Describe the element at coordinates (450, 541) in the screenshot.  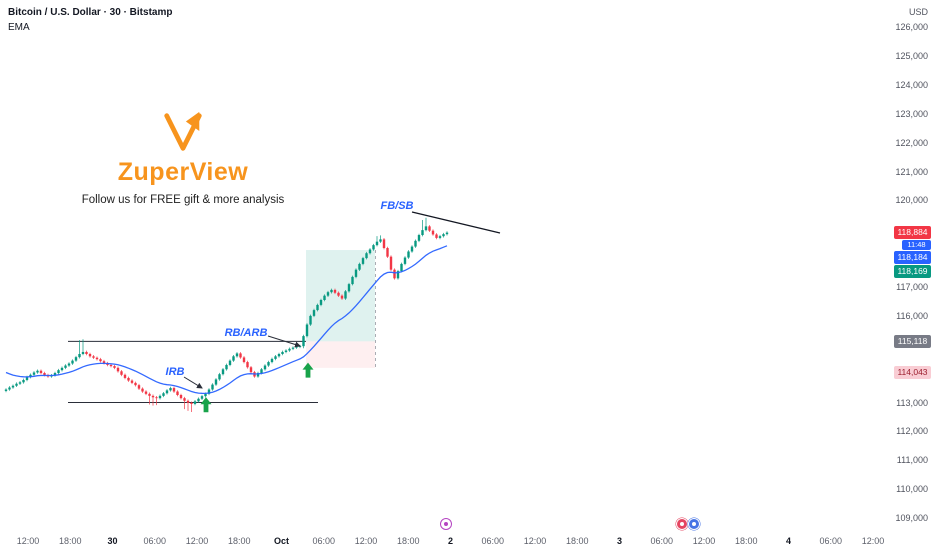
I see `time-axis-label: 2` at that location.